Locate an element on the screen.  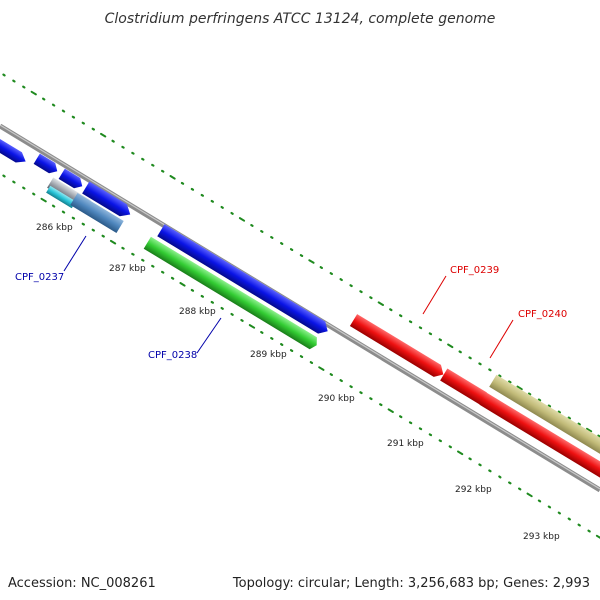
kbp-label-291: 291 kbp is located at coordinates (405, 444).